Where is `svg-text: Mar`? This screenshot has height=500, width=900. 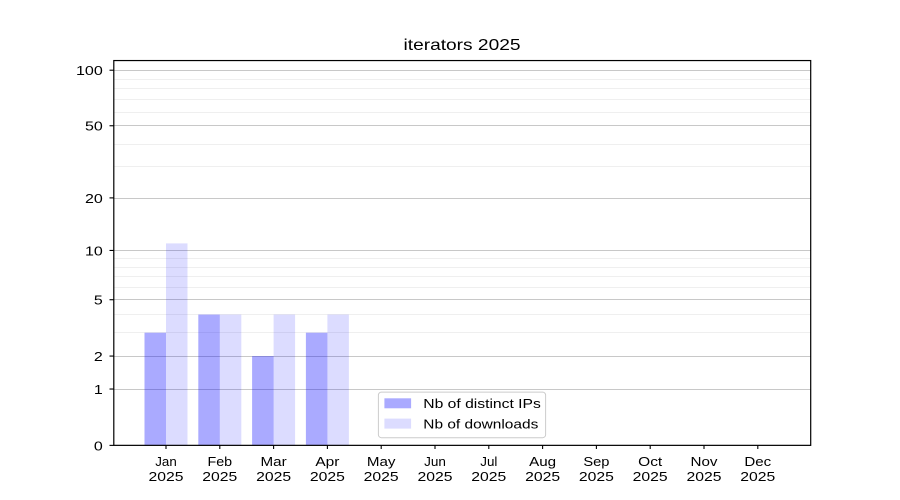
svg-text: Mar is located at coordinates (274, 461).